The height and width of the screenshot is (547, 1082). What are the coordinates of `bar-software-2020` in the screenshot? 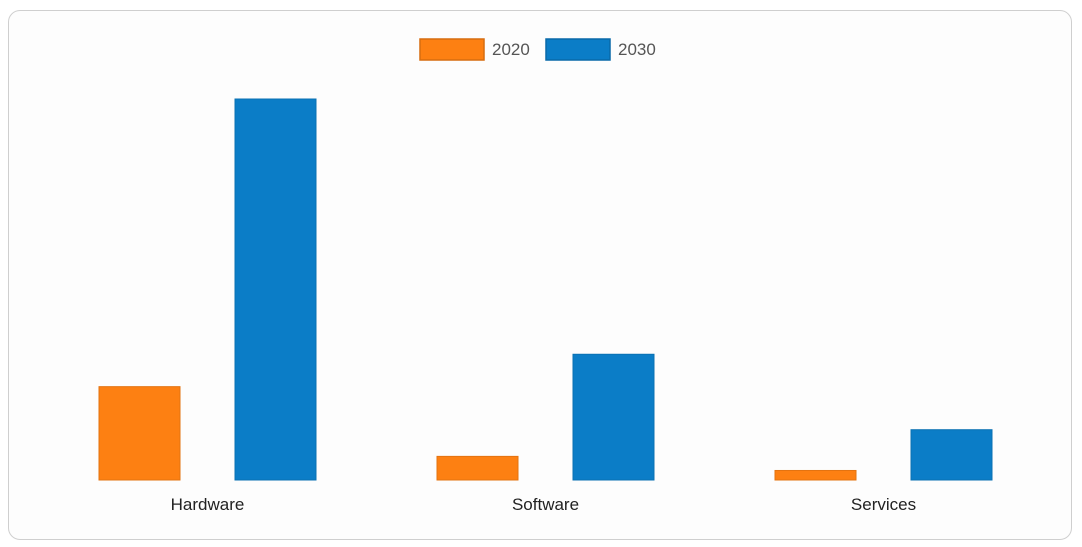 It's located at (477, 468).